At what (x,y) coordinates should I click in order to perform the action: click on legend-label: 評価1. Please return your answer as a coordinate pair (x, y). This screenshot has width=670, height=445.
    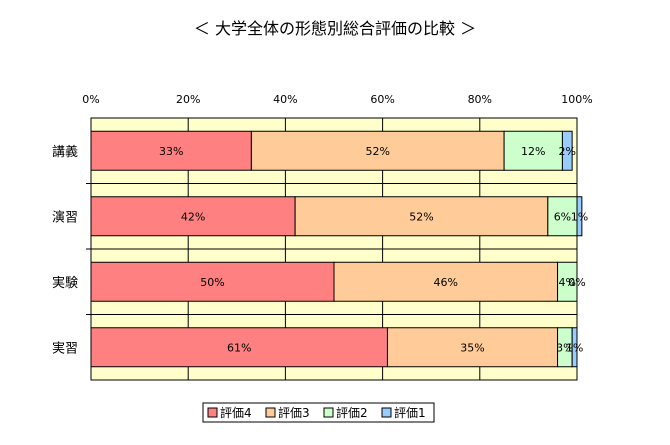
    Looking at the image, I should click on (410, 412).